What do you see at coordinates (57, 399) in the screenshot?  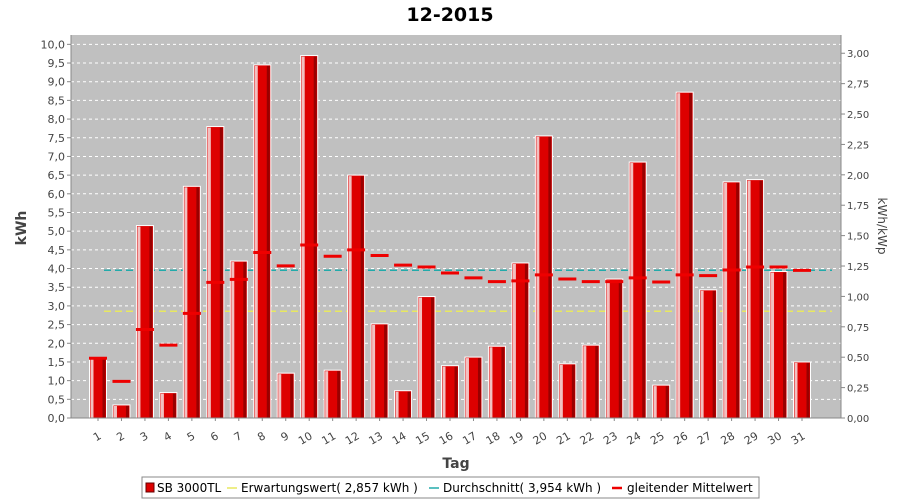 I see `y-tick-label: 0,5` at bounding box center [57, 399].